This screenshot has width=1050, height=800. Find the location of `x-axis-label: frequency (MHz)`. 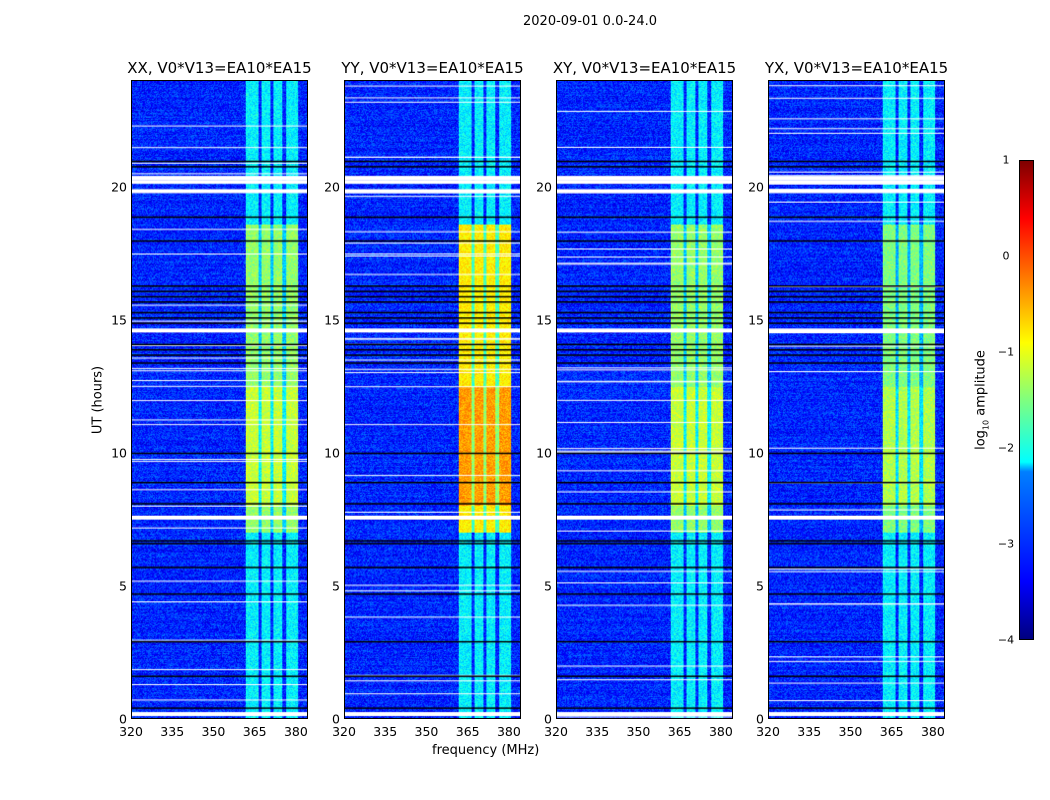

x-axis-label: frequency (MHz) is located at coordinates (486, 750).